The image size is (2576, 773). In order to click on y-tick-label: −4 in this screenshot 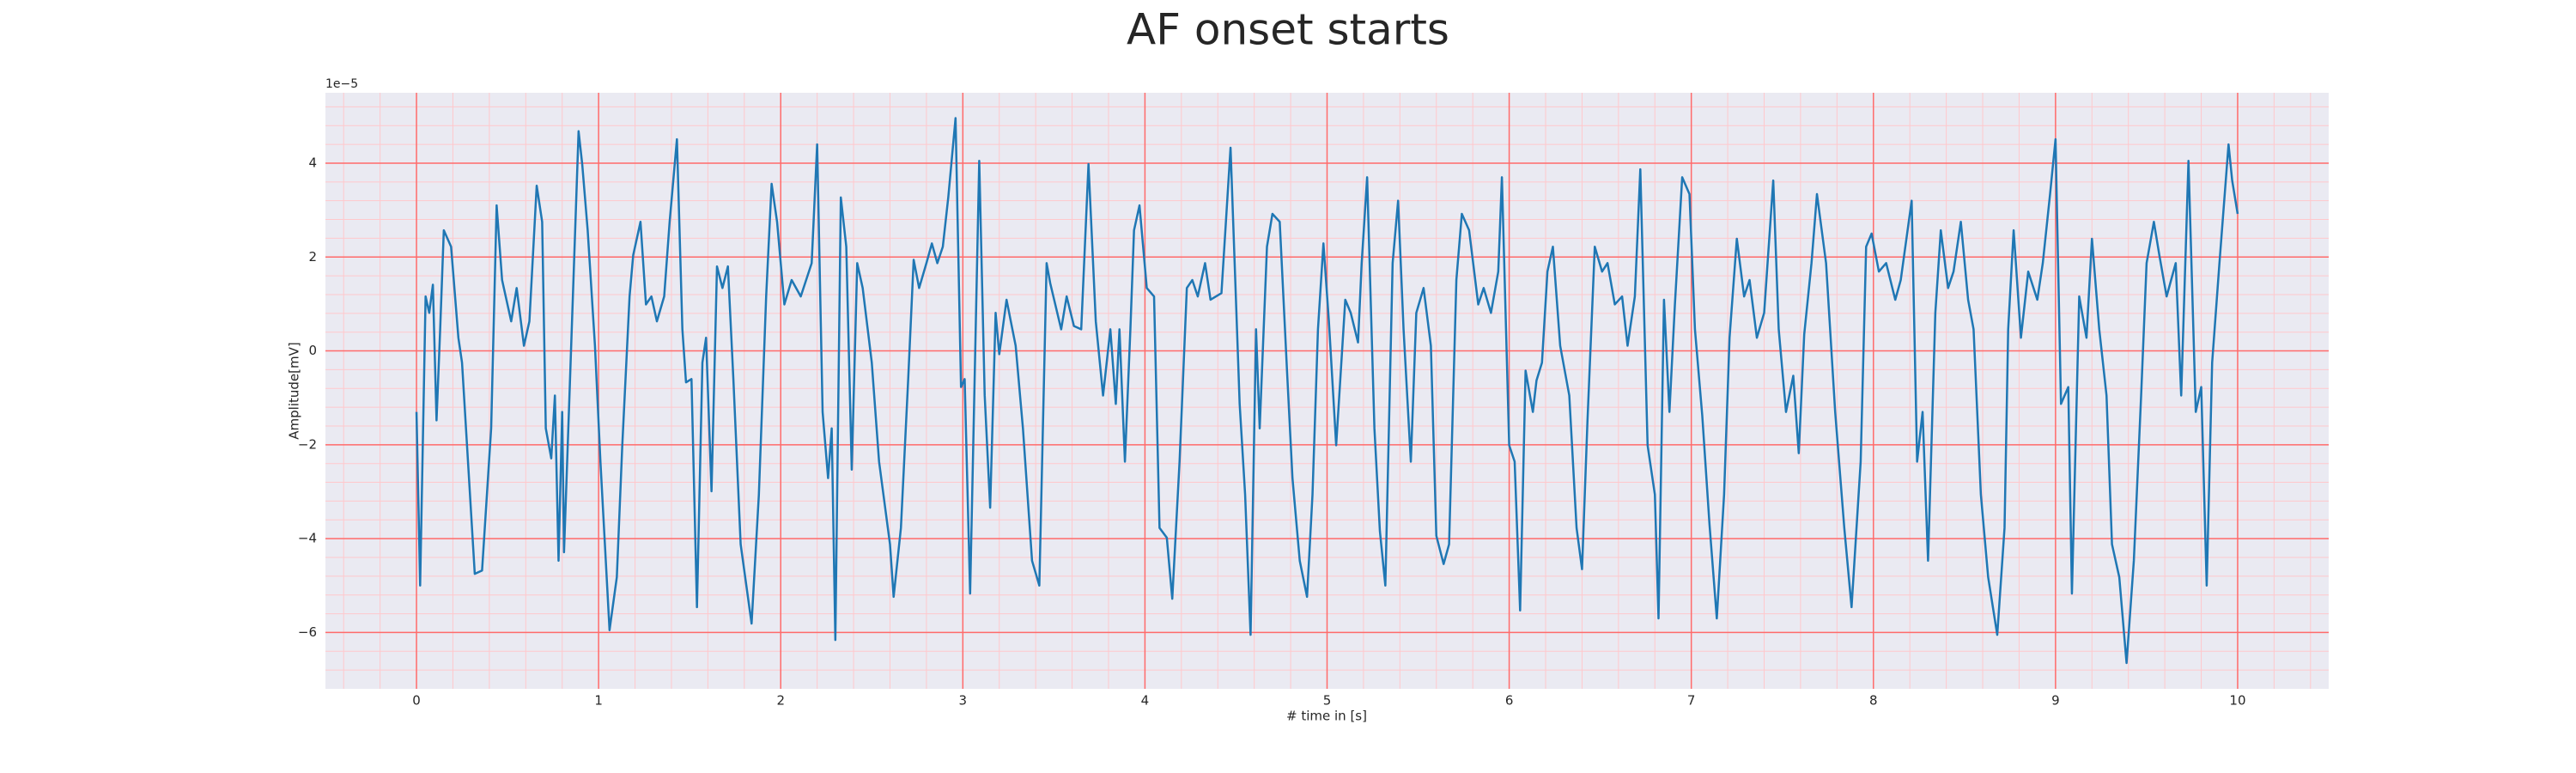, I will do `click(307, 538)`.